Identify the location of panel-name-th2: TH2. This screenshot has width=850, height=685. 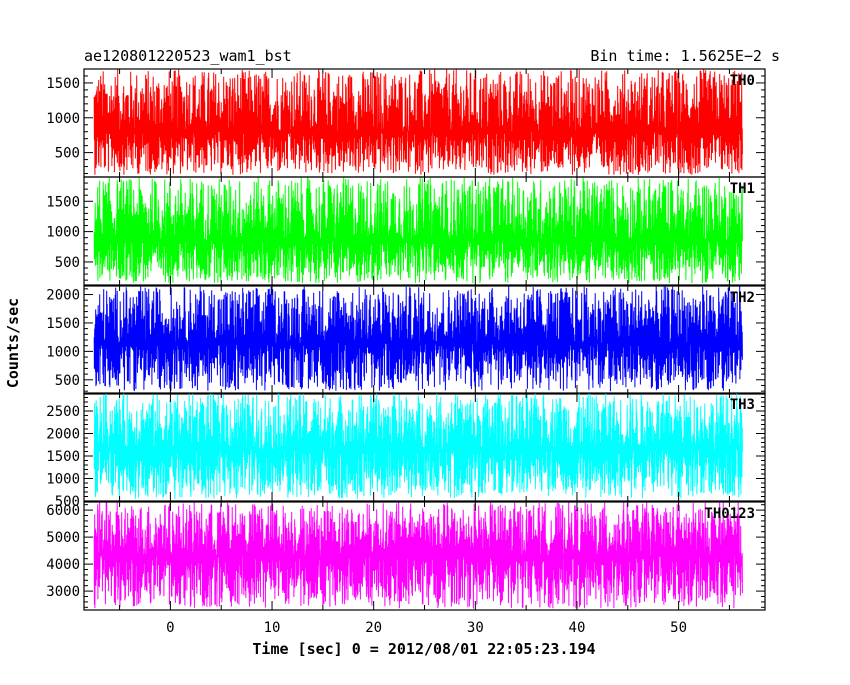
(742, 298).